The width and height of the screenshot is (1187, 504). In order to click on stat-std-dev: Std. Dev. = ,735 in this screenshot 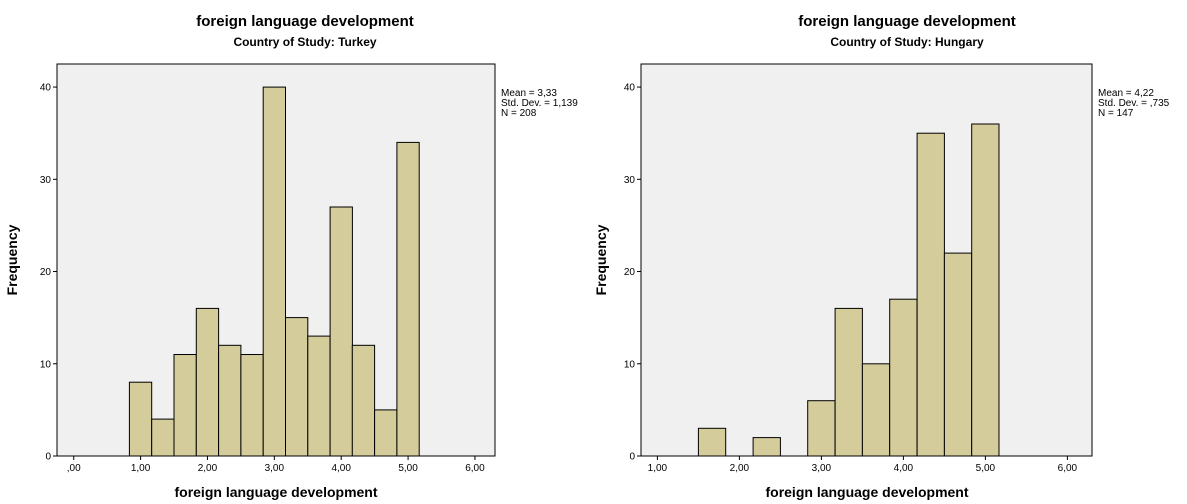, I will do `click(1134, 103)`.